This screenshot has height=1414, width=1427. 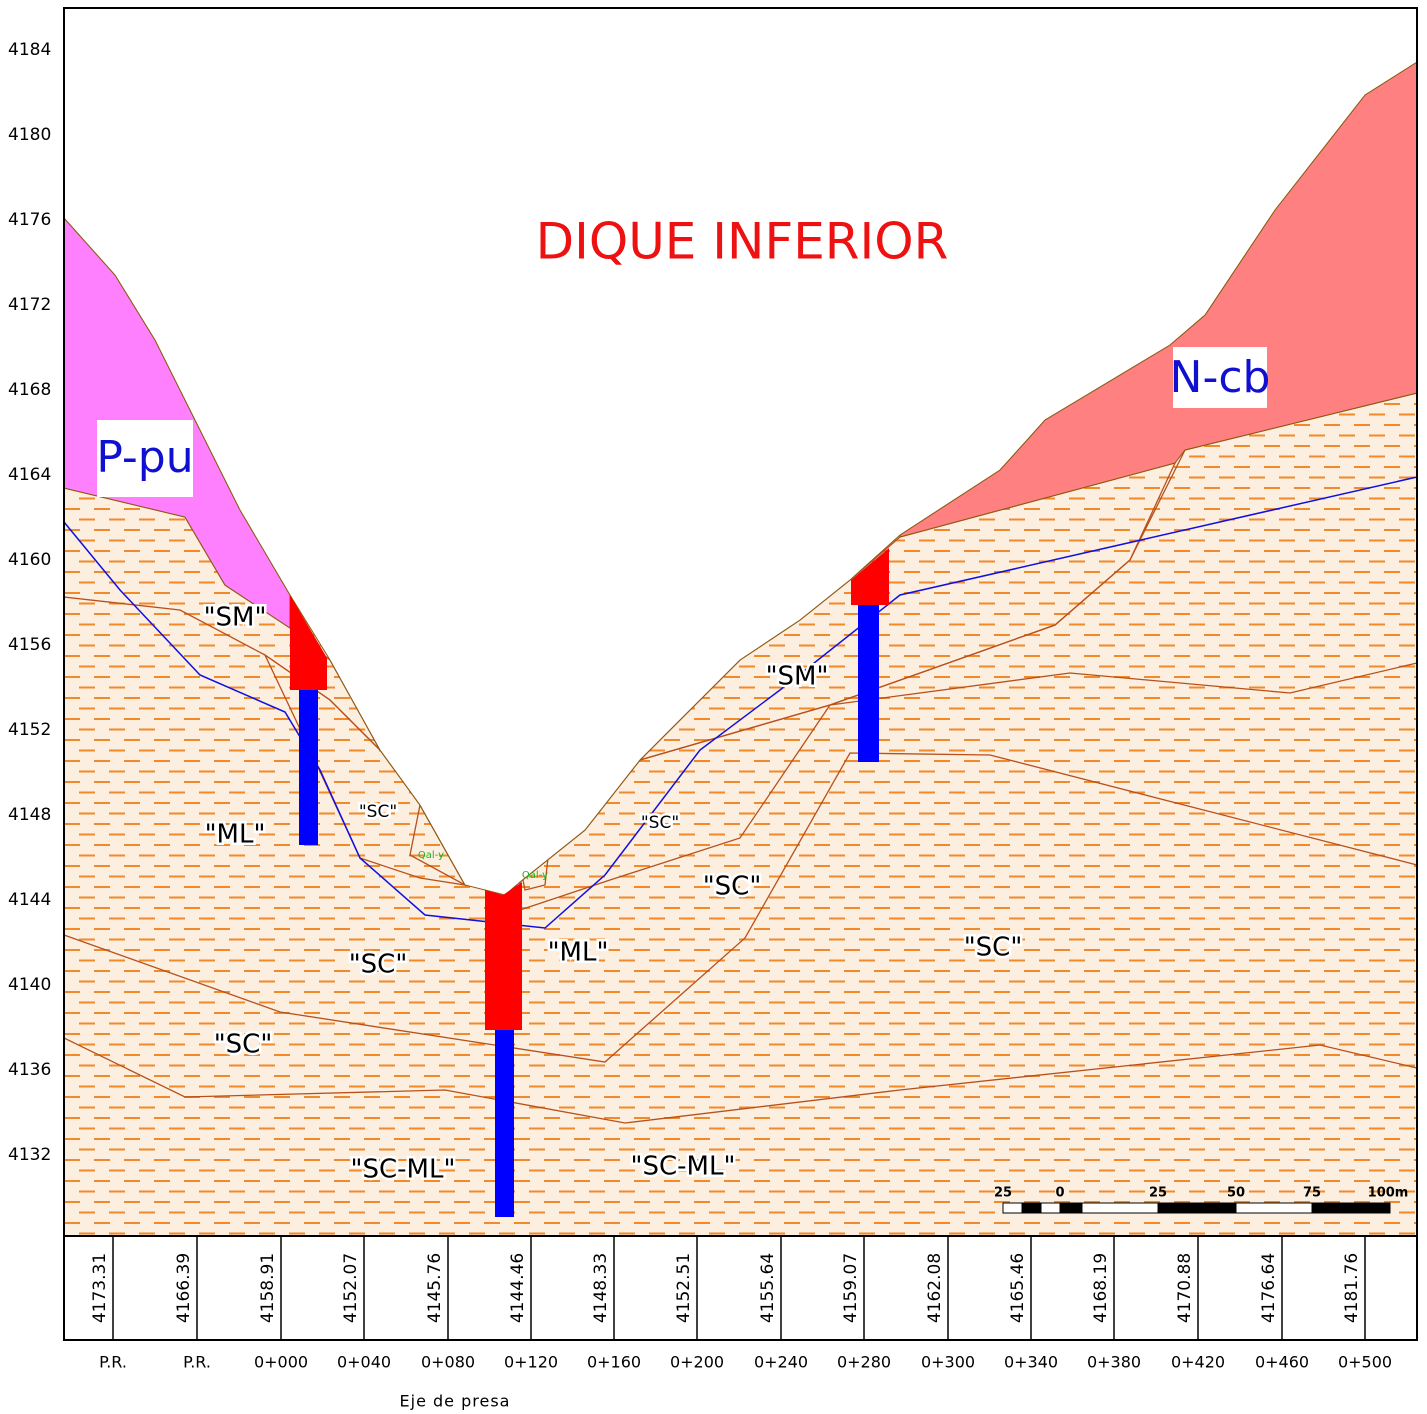 What do you see at coordinates (1269, 1288) in the screenshot?
I see `elevation-value: 4176.64` at bounding box center [1269, 1288].